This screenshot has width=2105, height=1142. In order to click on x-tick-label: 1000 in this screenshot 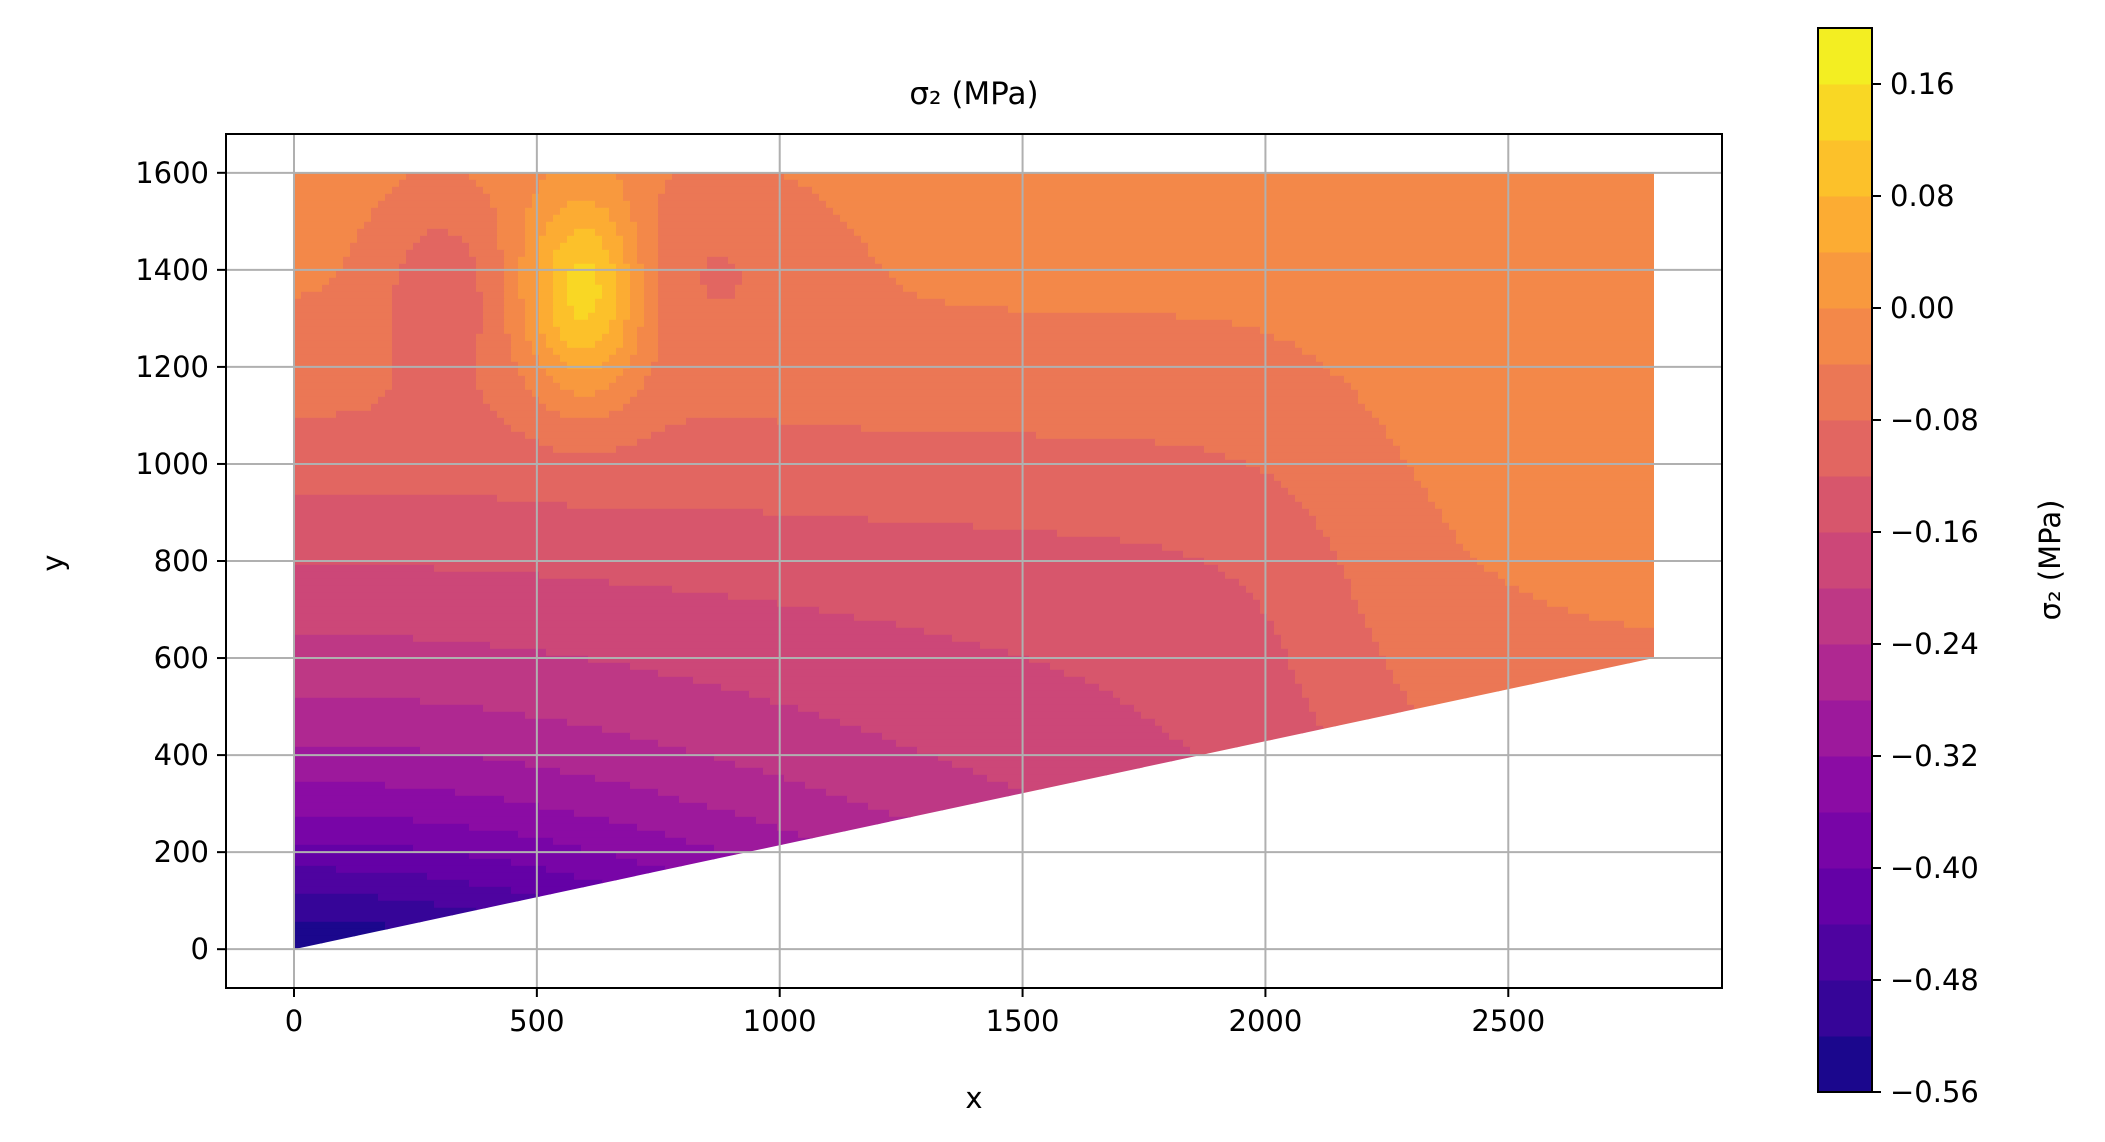, I will do `click(780, 1021)`.